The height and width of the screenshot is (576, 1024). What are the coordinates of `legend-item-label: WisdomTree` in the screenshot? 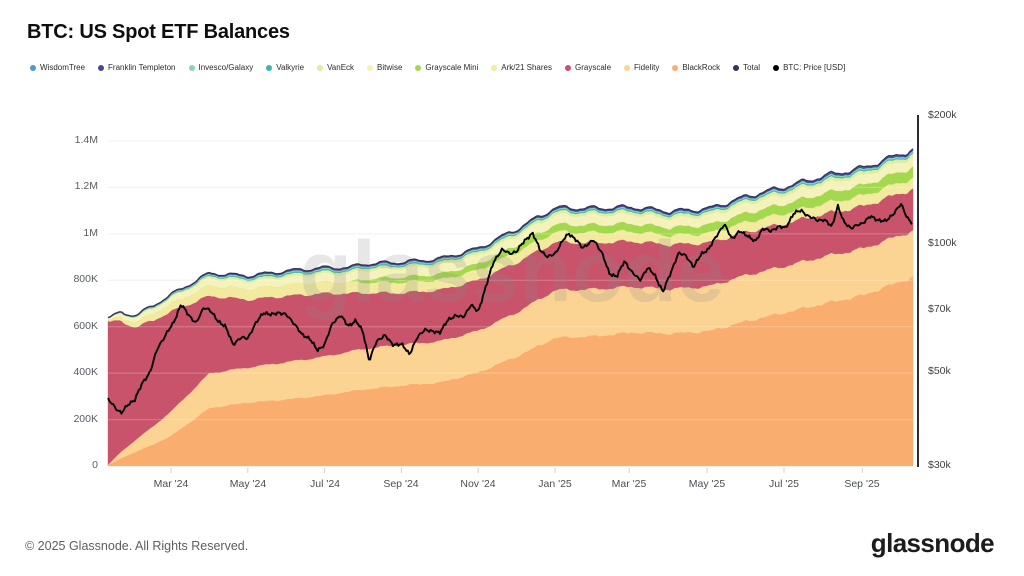 It's located at (63, 67).